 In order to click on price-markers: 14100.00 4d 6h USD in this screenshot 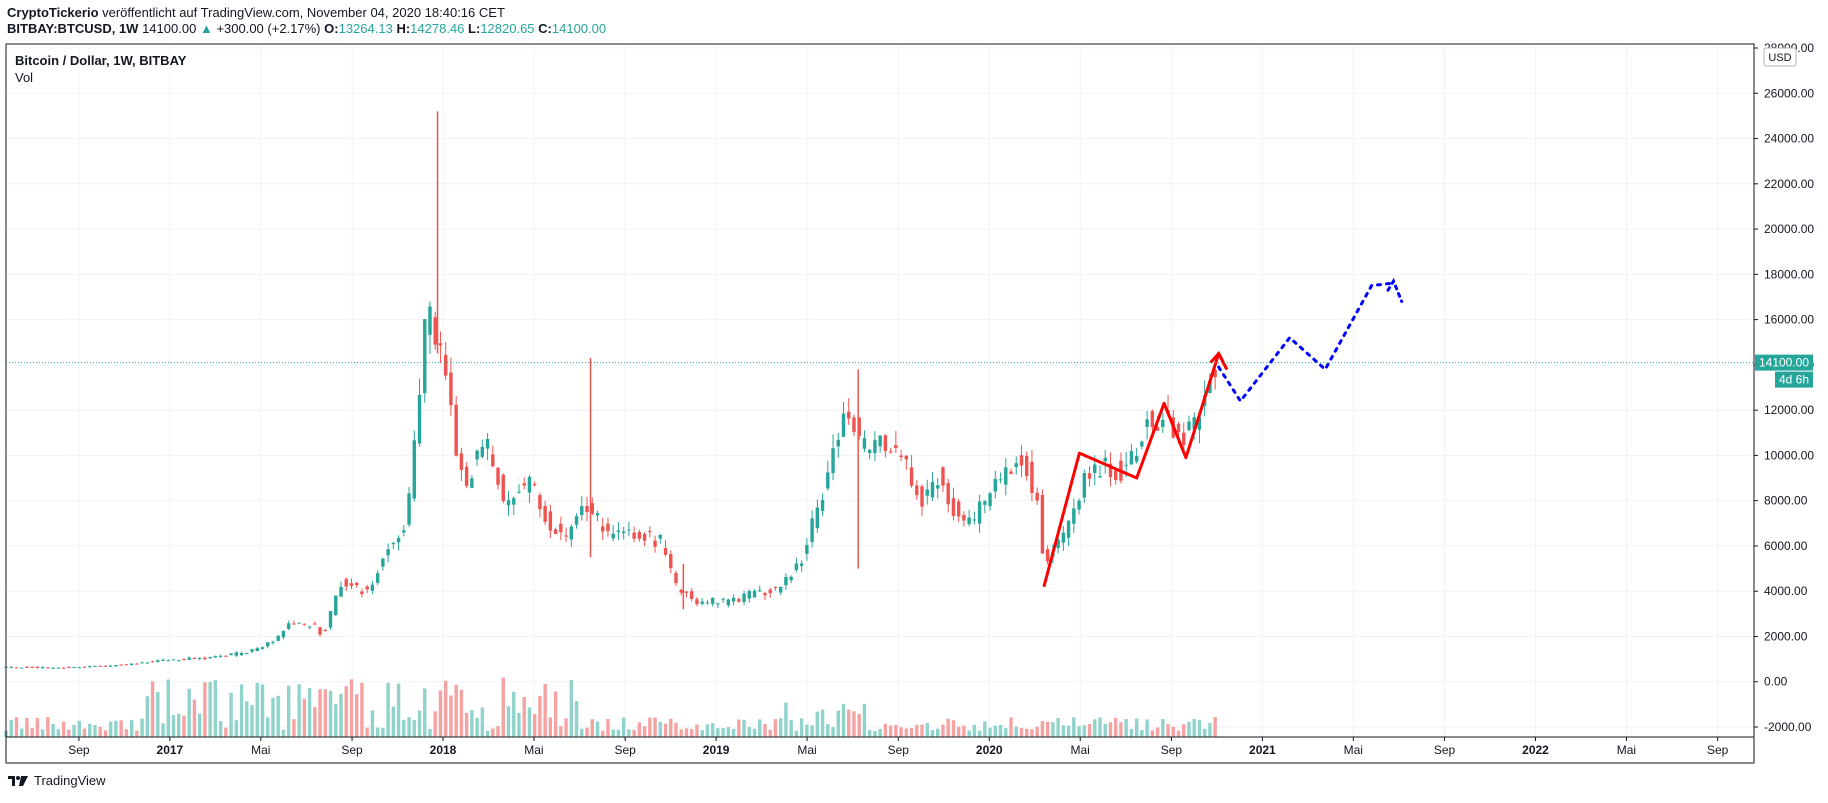, I will do `click(1784, 217)`.